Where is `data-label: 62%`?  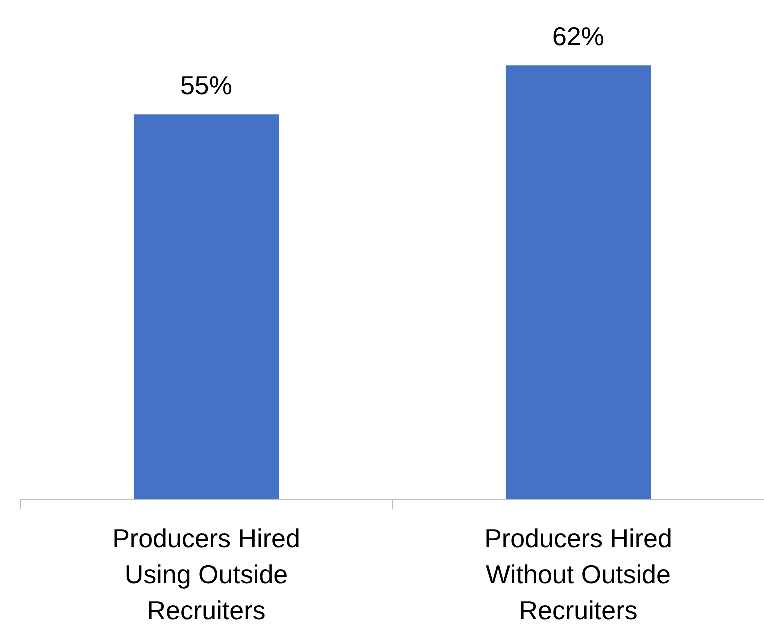
data-label: 62% is located at coordinates (578, 37).